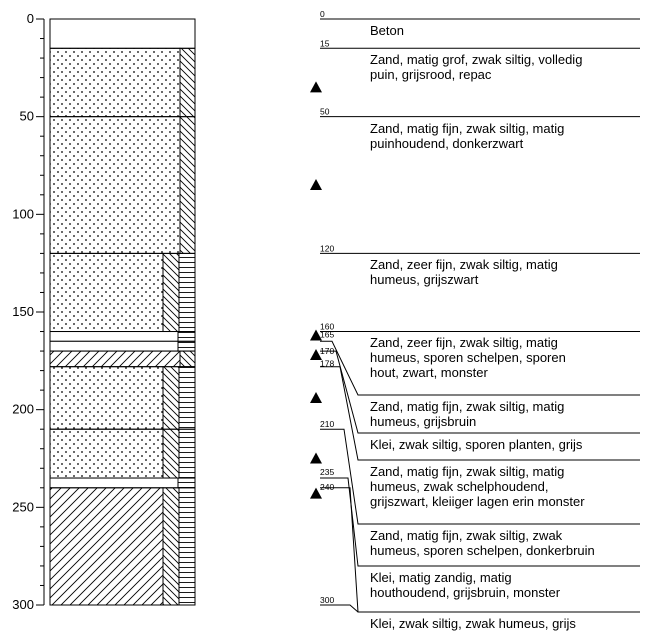 This screenshot has width=652, height=636. Describe the element at coordinates (23, 604) in the screenshot. I see `tick-label: 300` at that location.